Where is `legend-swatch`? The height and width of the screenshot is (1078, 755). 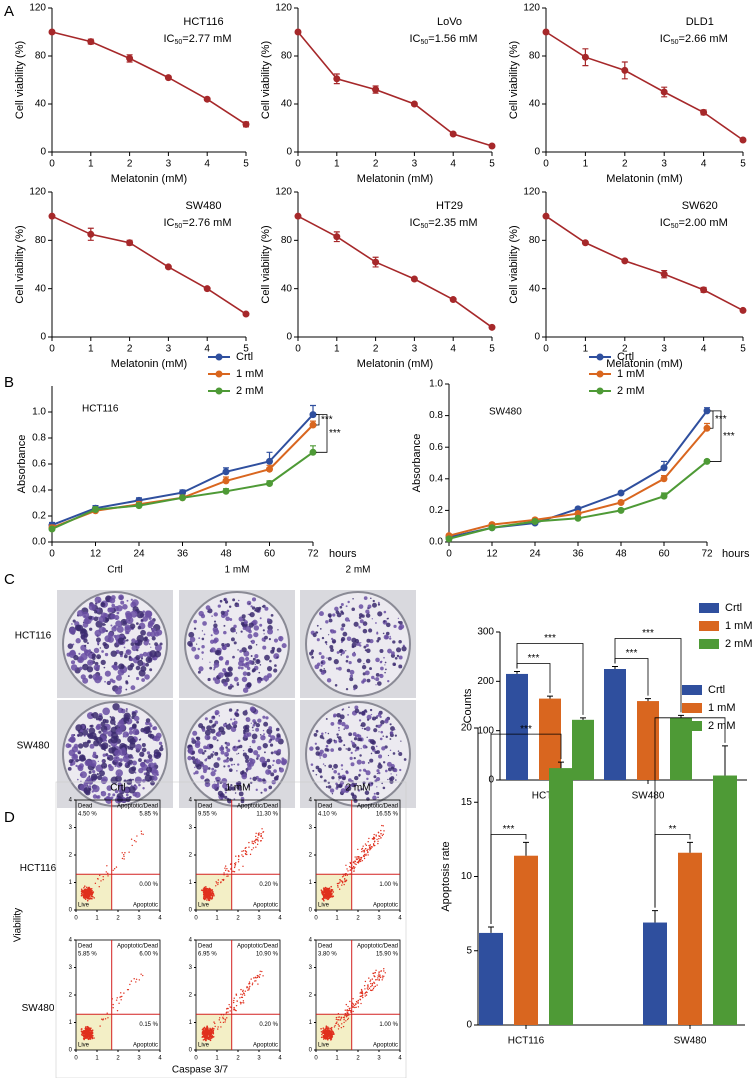 legend-swatch is located at coordinates (692, 726).